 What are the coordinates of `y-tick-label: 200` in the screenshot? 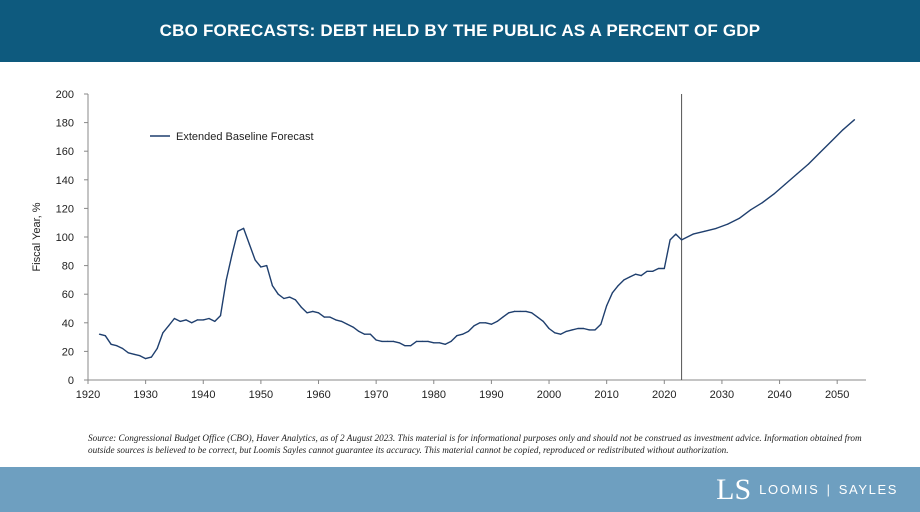 It's located at (65, 95).